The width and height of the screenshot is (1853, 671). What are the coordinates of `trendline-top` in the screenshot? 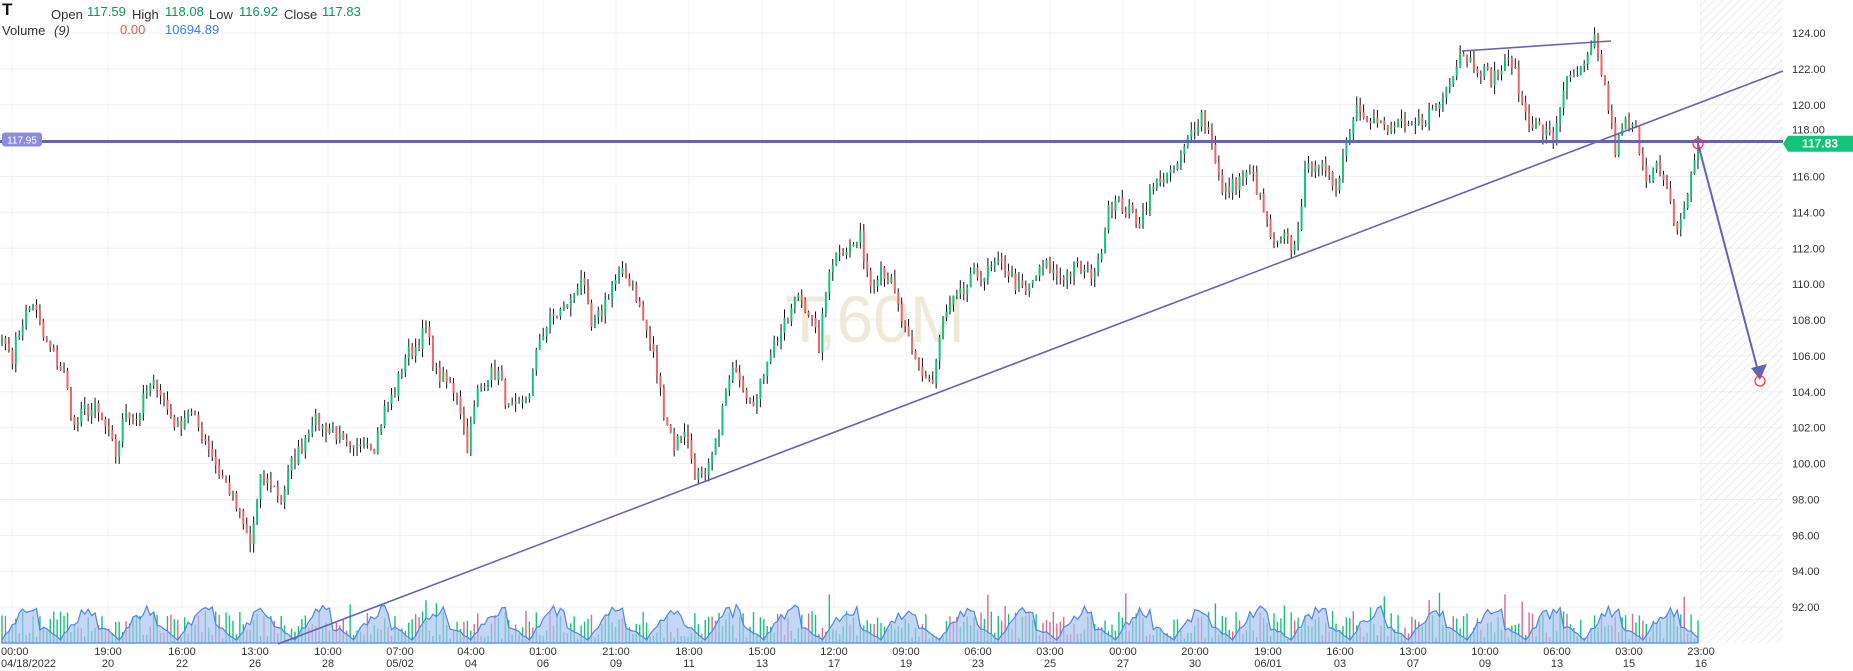 It's located at (1536, 46).